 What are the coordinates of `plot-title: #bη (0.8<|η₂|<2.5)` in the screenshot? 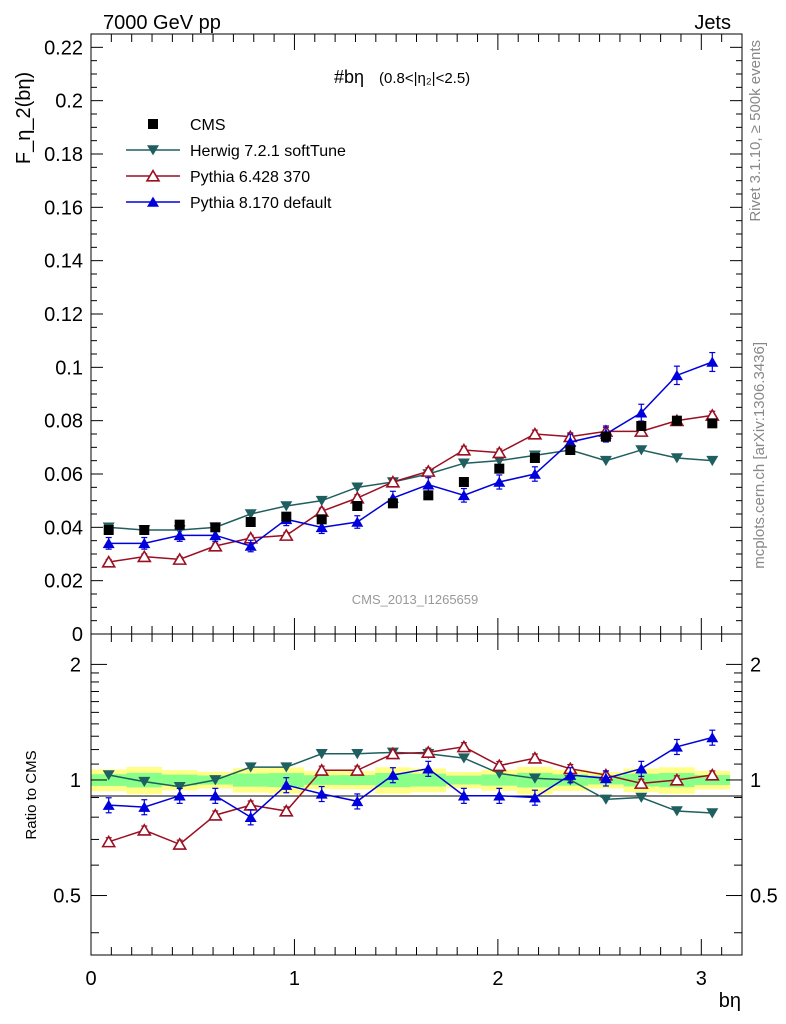 It's located at (402, 77).